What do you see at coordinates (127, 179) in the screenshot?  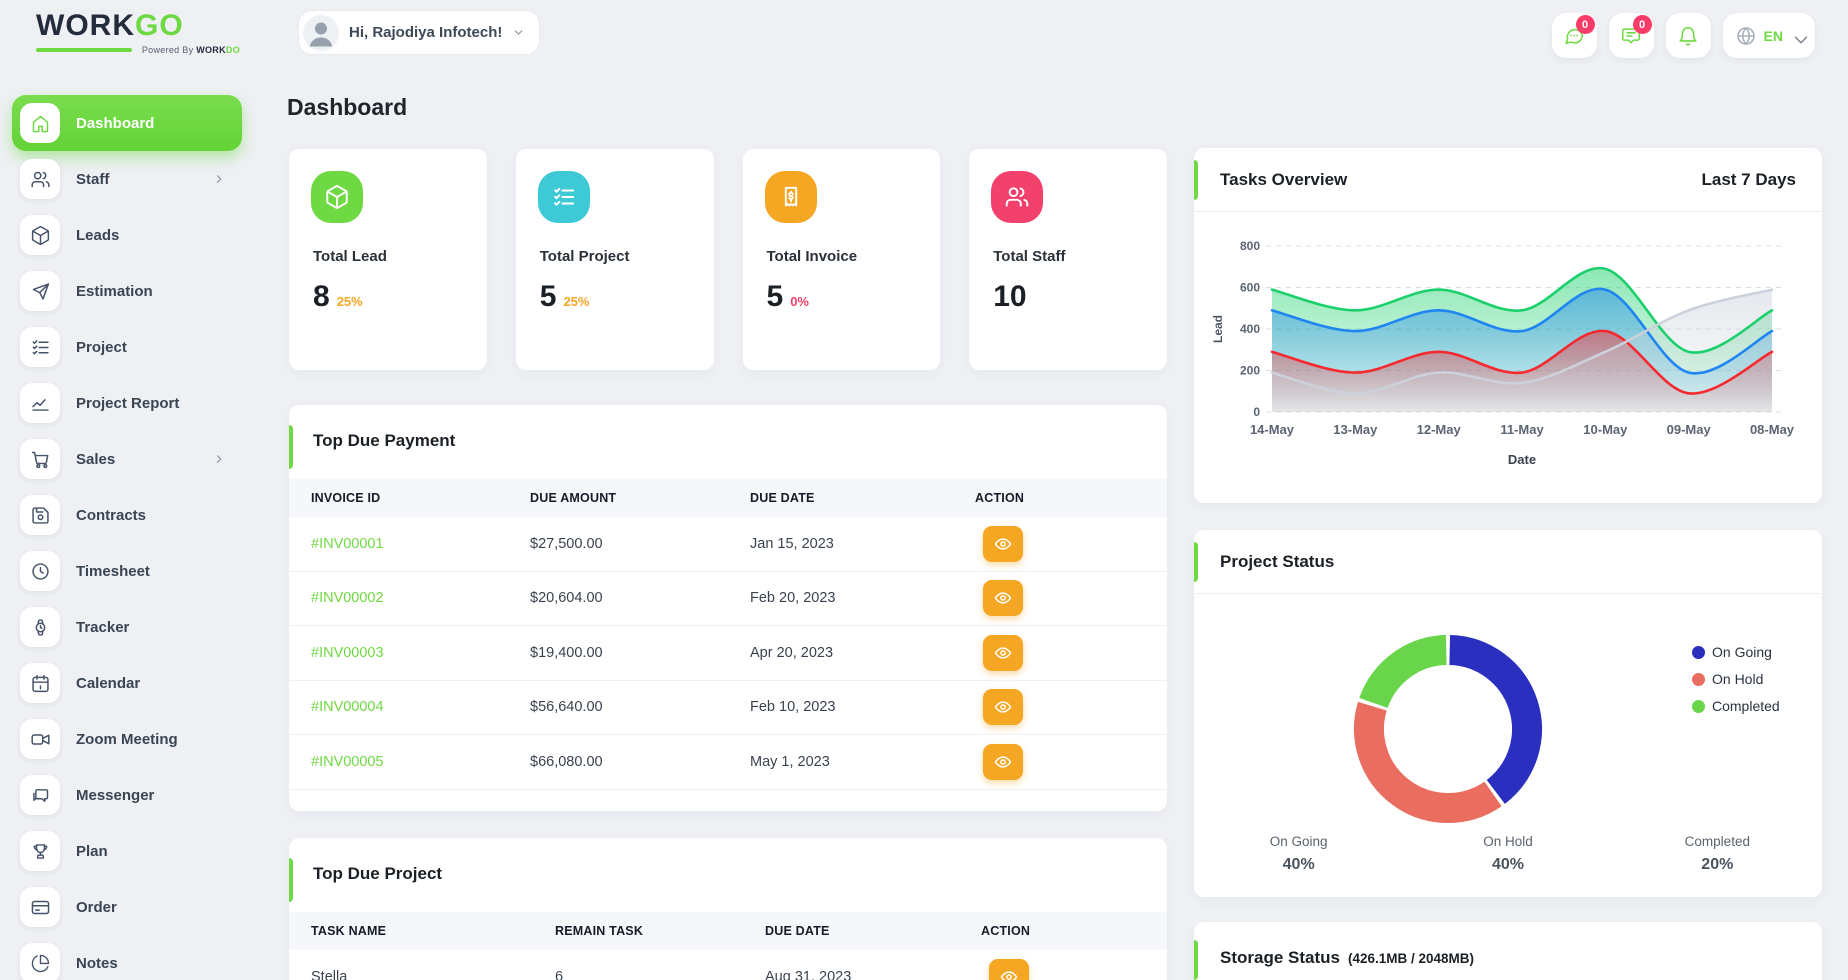 I see `sidebar-item-staff: Staff` at bounding box center [127, 179].